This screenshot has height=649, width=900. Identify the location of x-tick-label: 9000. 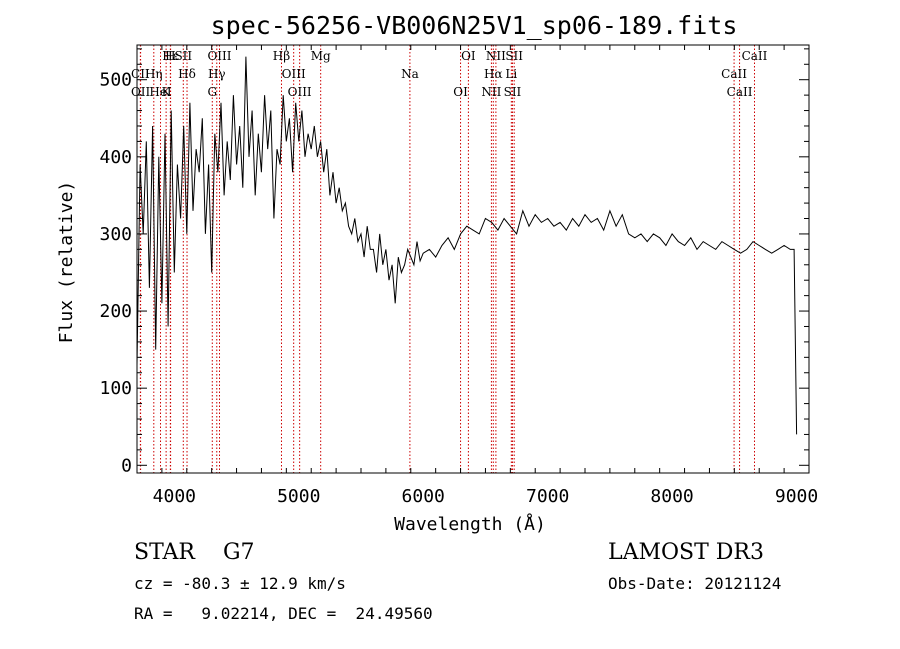
(796, 496).